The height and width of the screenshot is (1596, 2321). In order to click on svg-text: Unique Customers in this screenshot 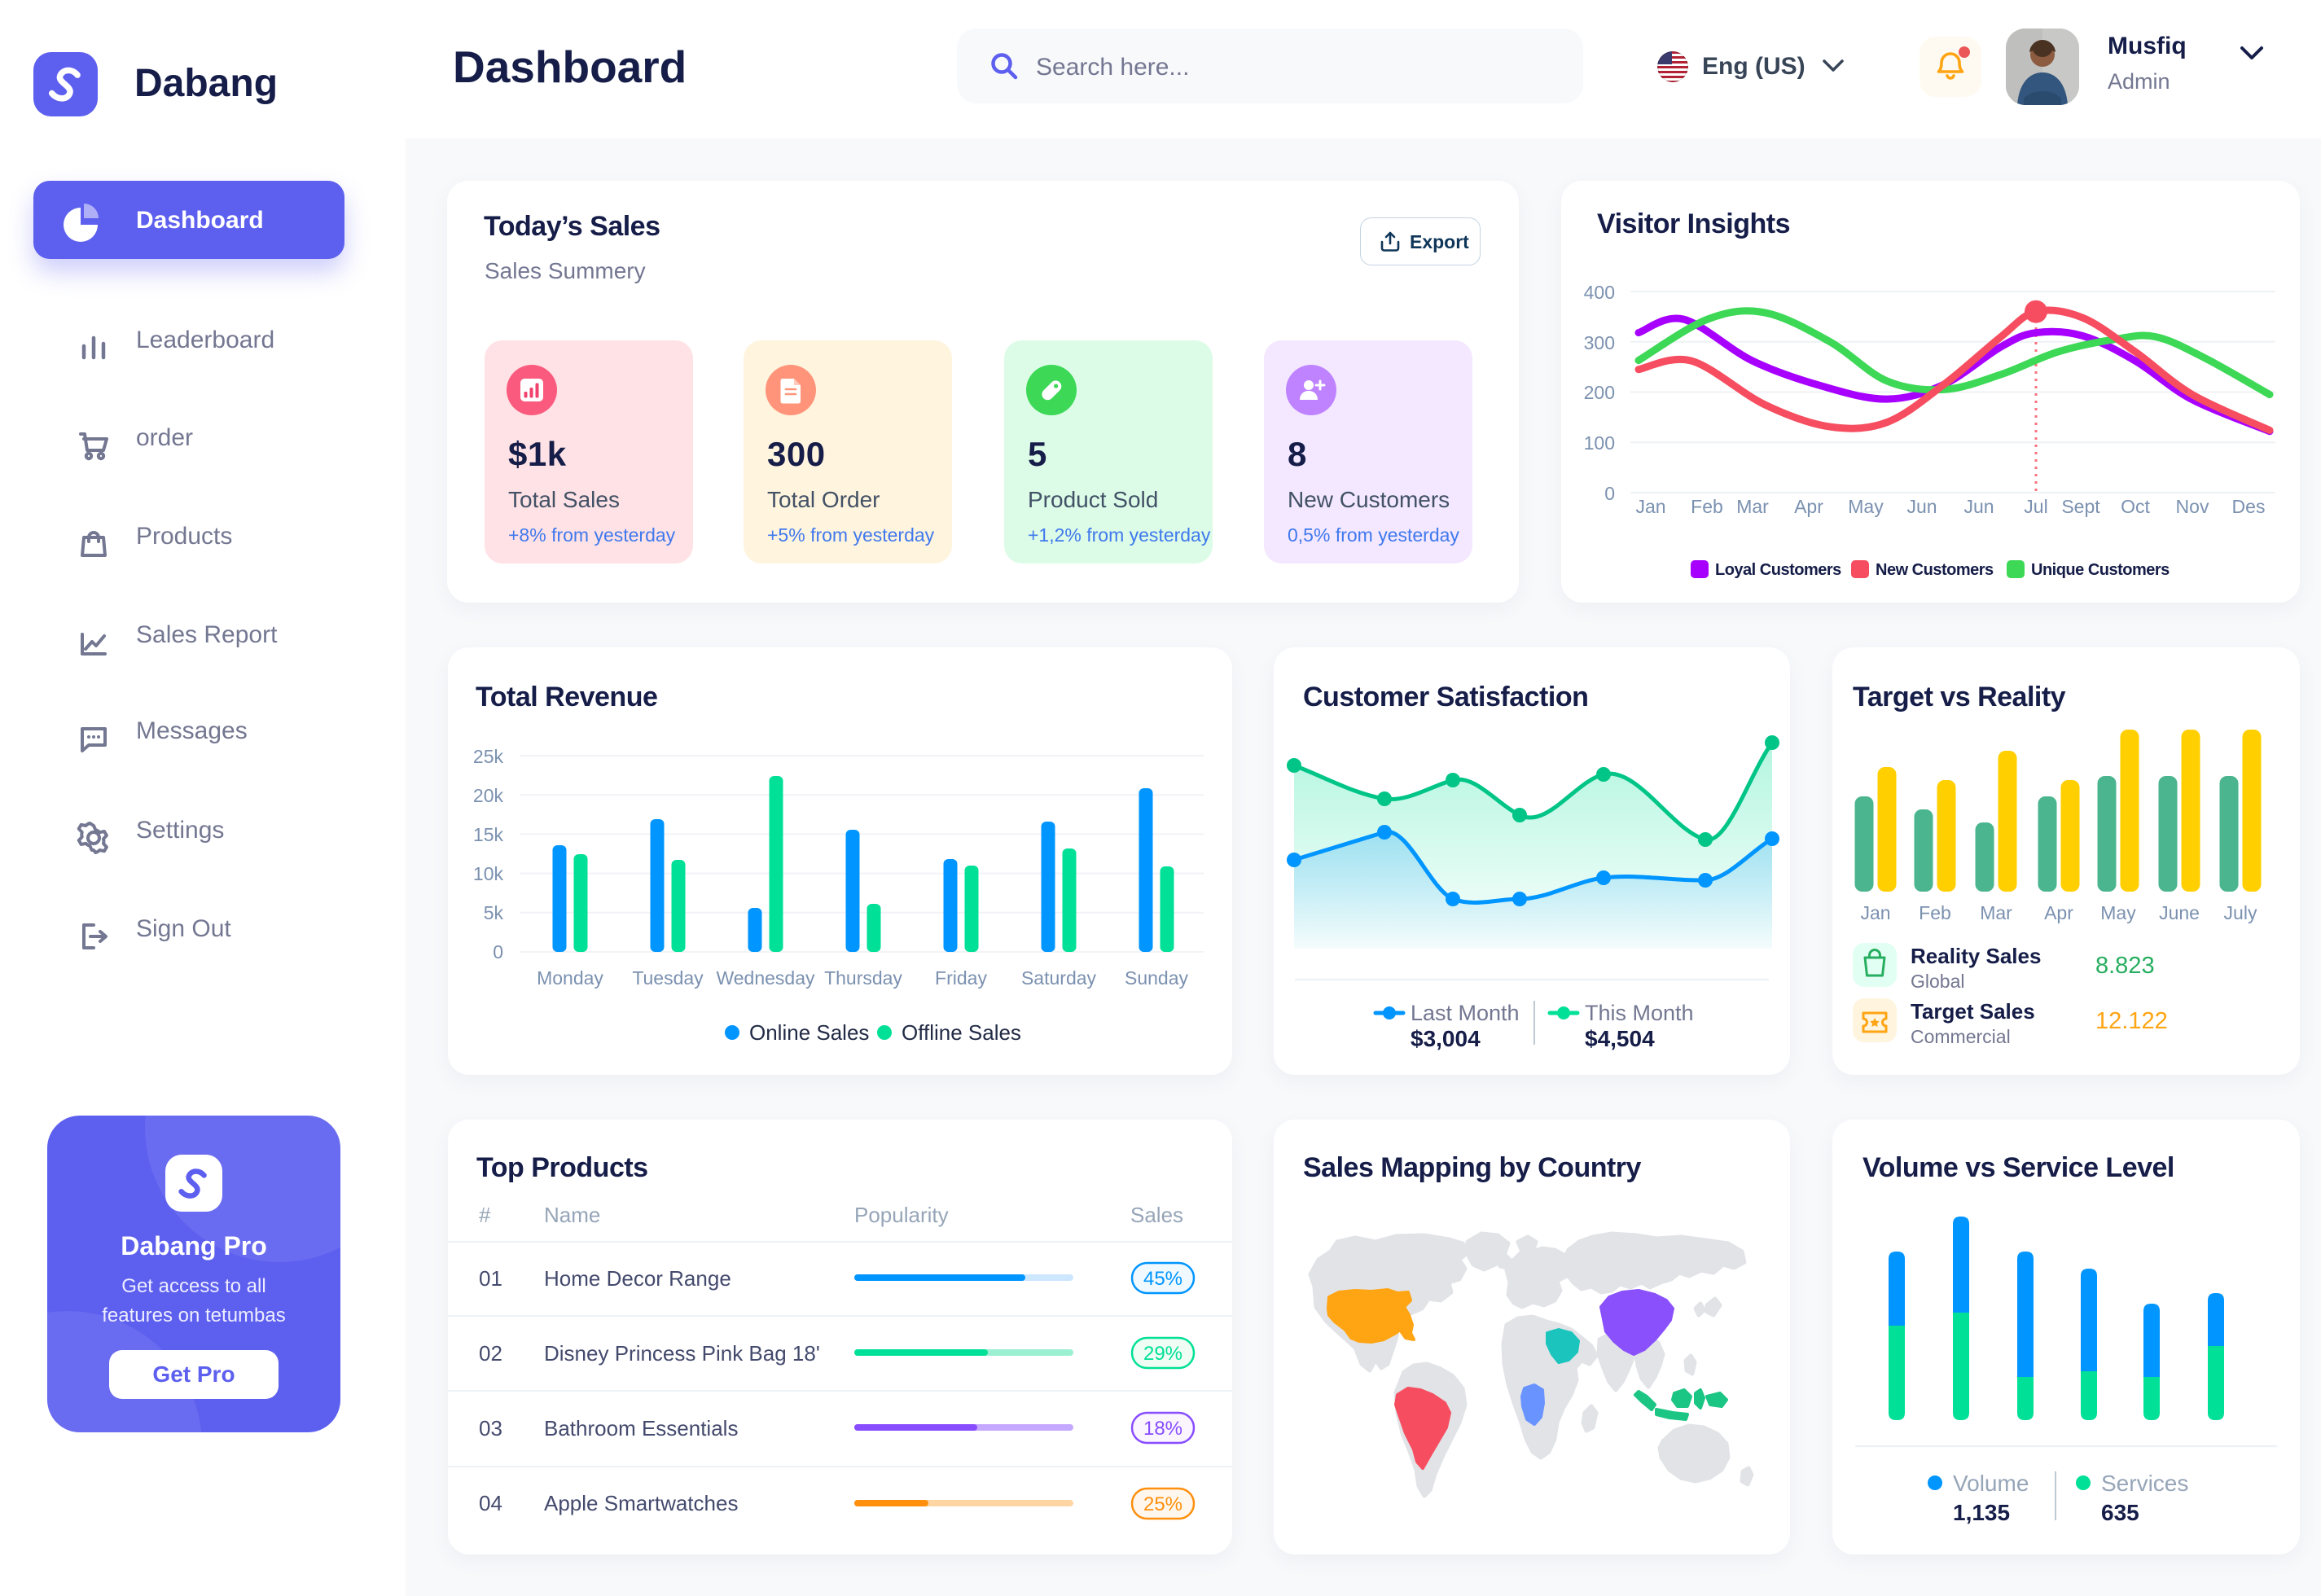, I will do `click(2100, 570)`.